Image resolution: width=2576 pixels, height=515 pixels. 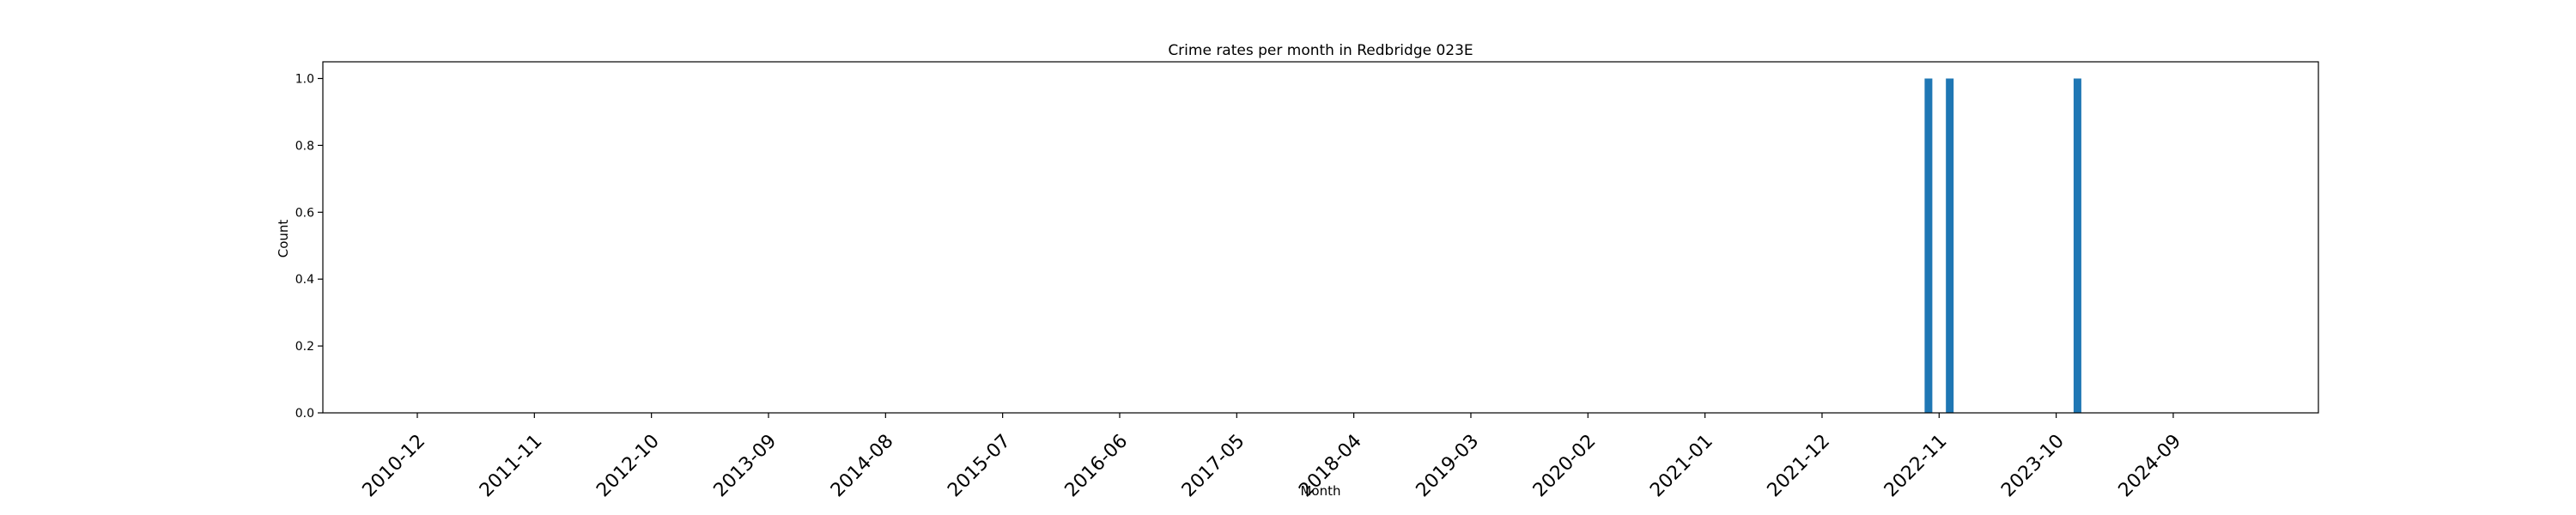 I want to click on x-tick-label: 2014-08, so click(x=863, y=466).